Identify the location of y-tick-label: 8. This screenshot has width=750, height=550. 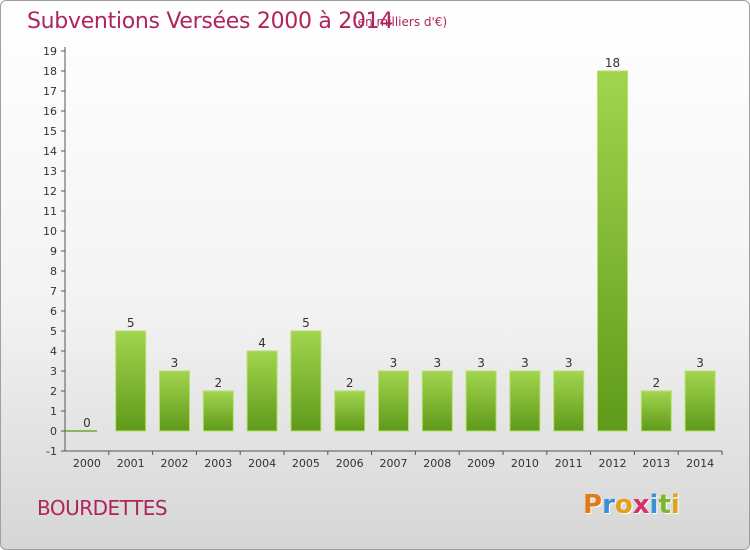
(53, 271).